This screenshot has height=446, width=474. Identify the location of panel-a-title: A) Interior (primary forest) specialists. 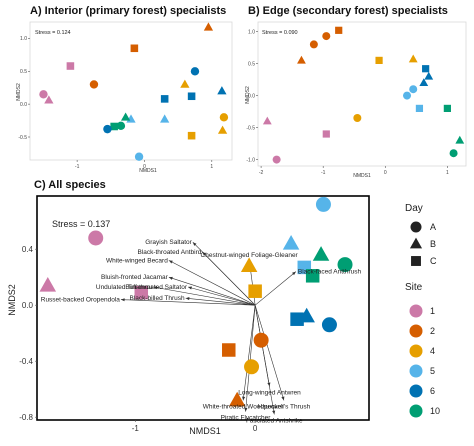
(128, 11).